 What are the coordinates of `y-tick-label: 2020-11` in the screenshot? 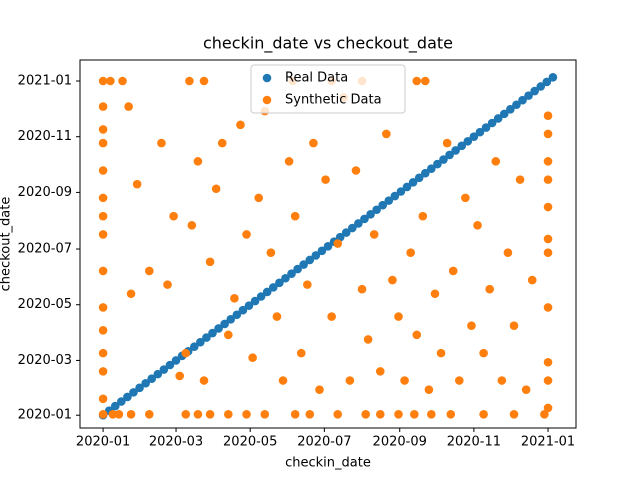 It's located at (45, 136).